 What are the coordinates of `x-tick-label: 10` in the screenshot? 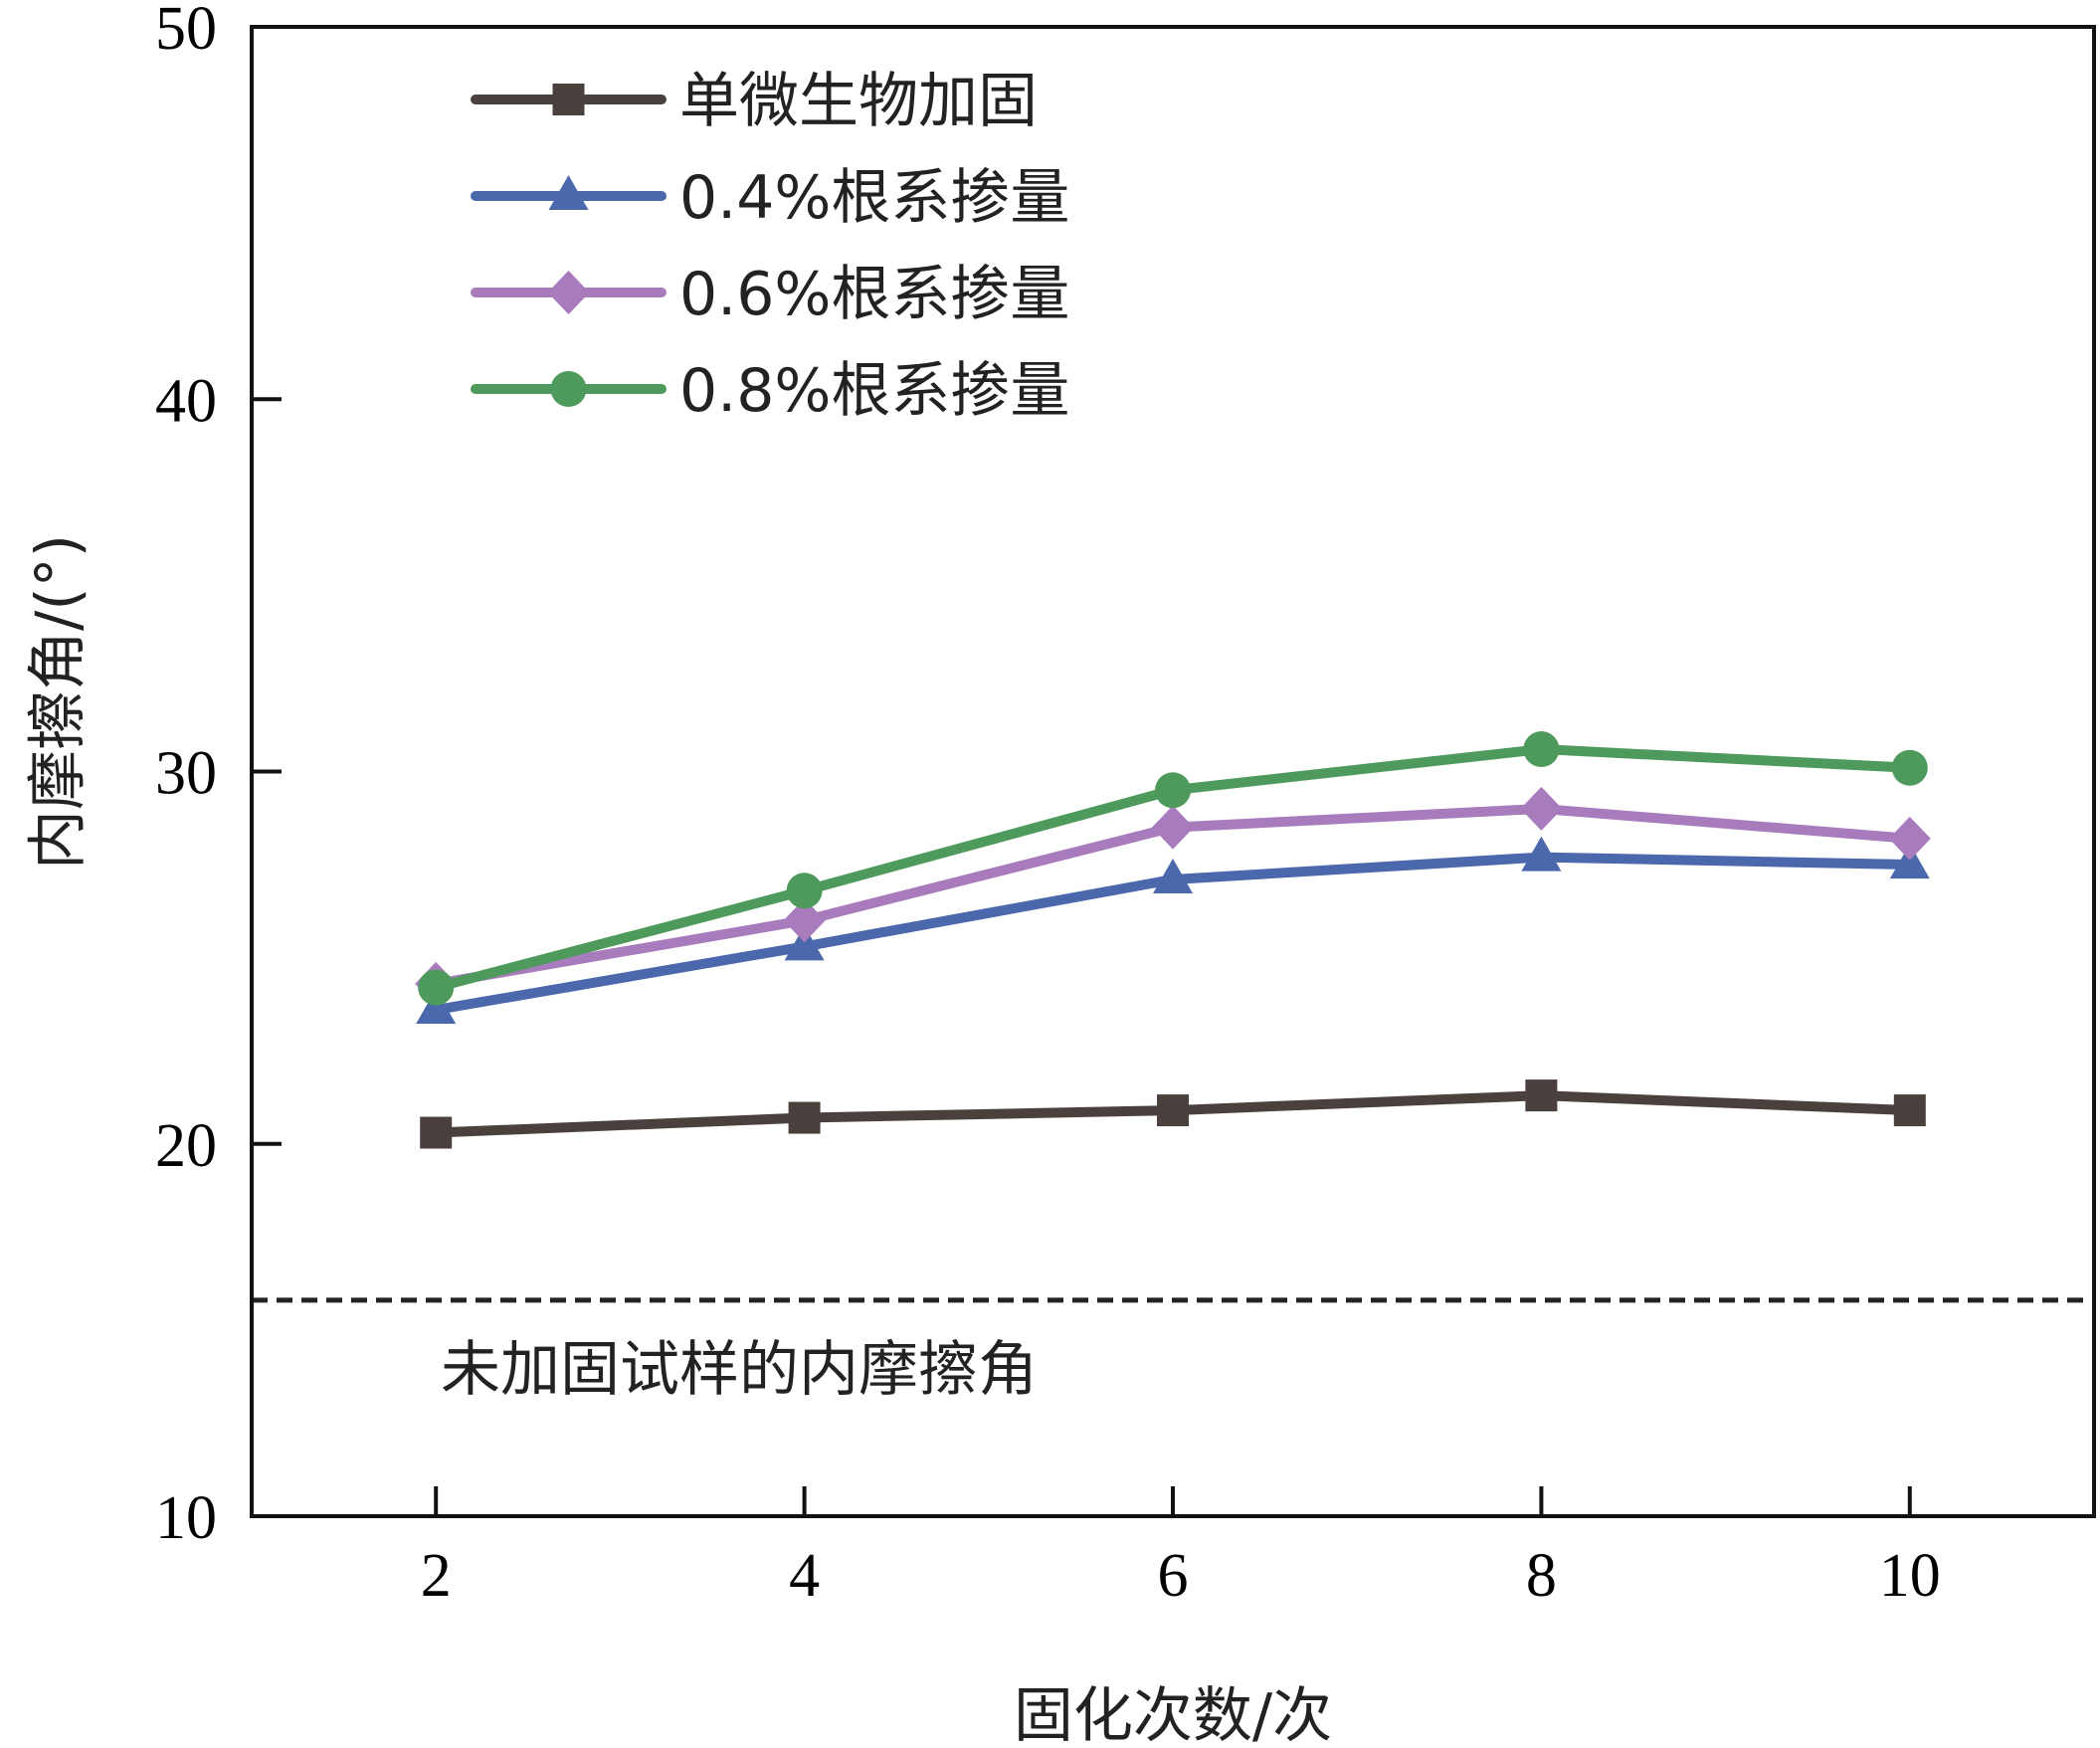 It's located at (1910, 1576).